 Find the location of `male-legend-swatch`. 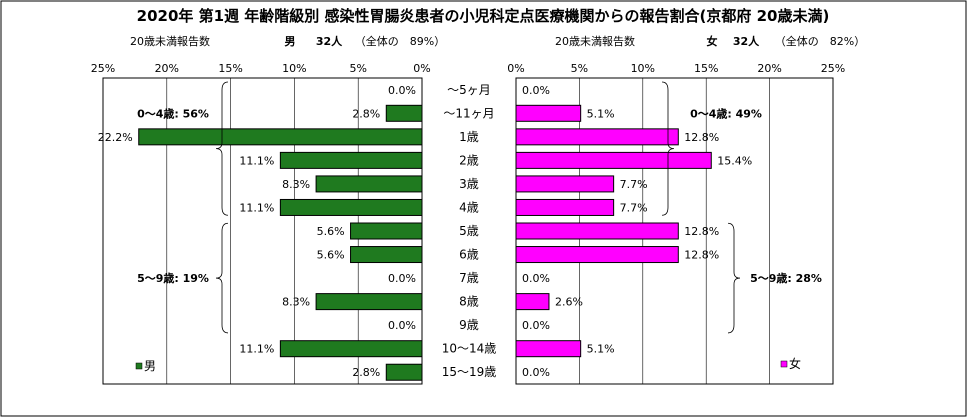

male-legend-swatch is located at coordinates (139, 366).